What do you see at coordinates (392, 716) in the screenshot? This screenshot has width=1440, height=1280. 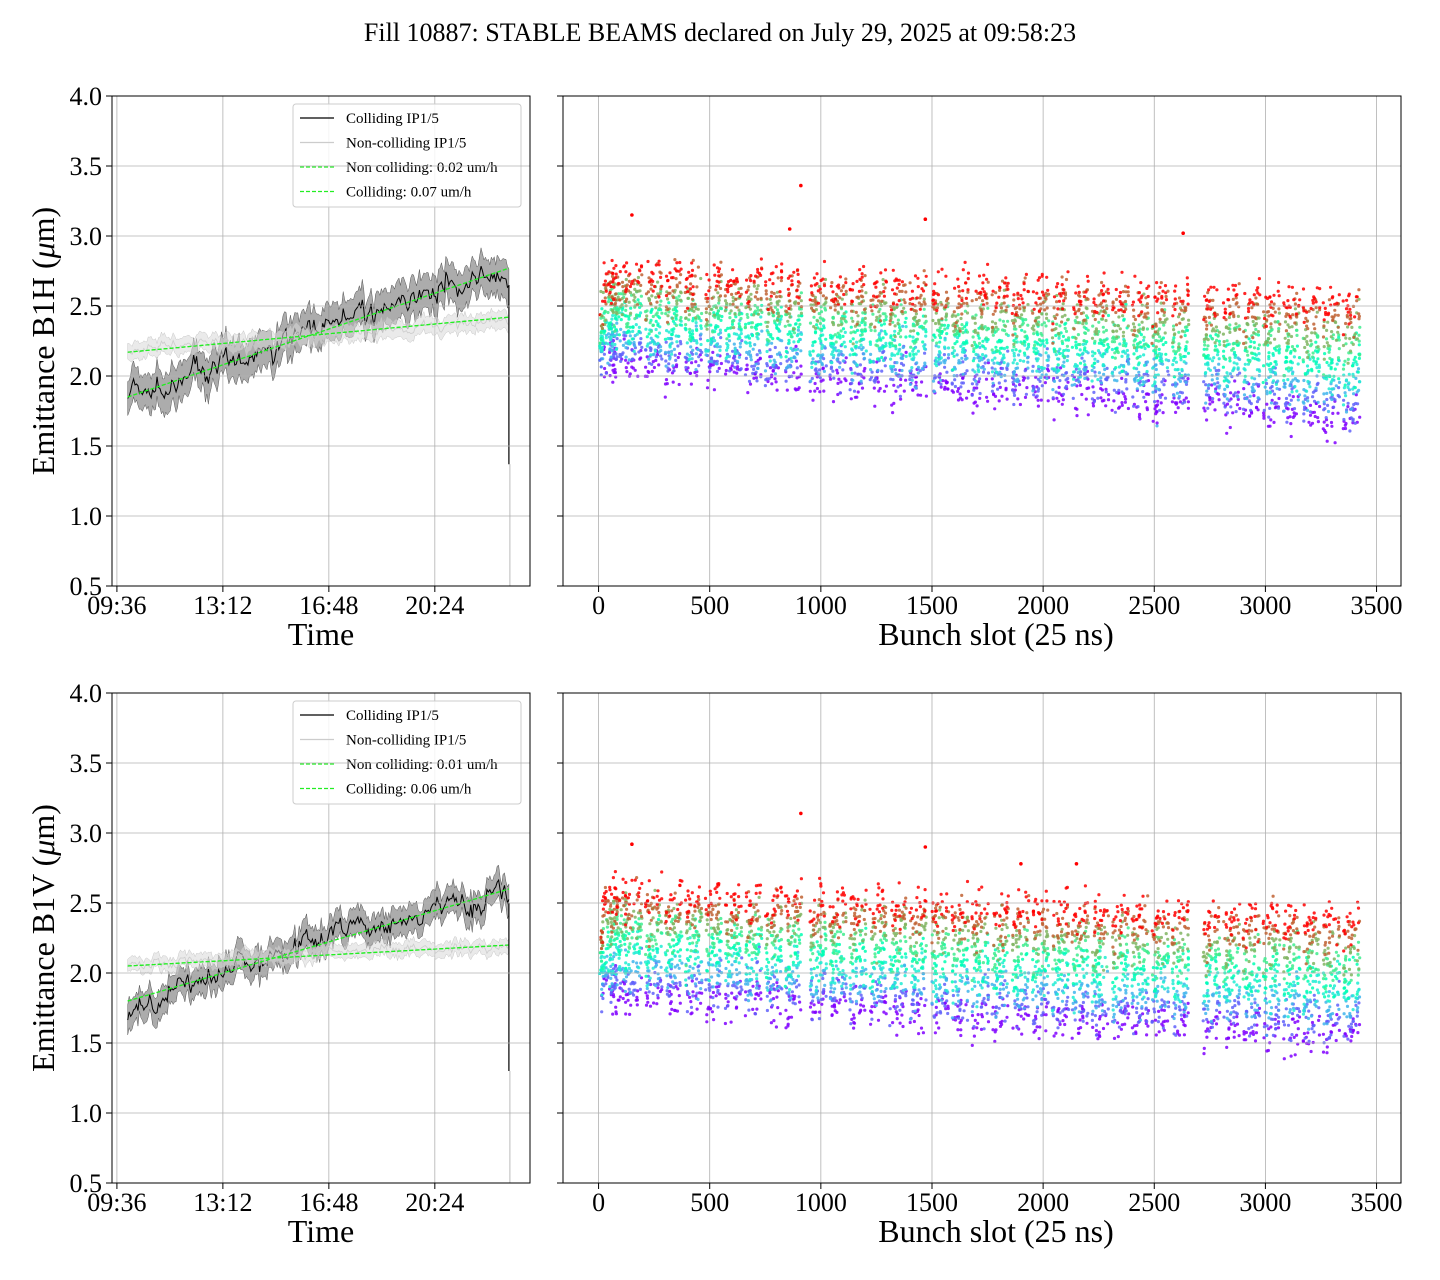 I see `legend-entry: Colliding IP1/5` at bounding box center [392, 716].